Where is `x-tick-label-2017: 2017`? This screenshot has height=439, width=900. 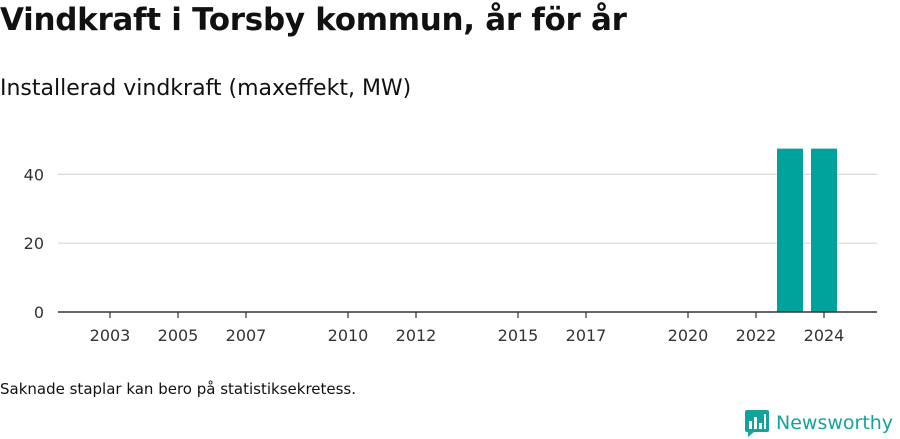
x-tick-label-2017: 2017 is located at coordinates (586, 335).